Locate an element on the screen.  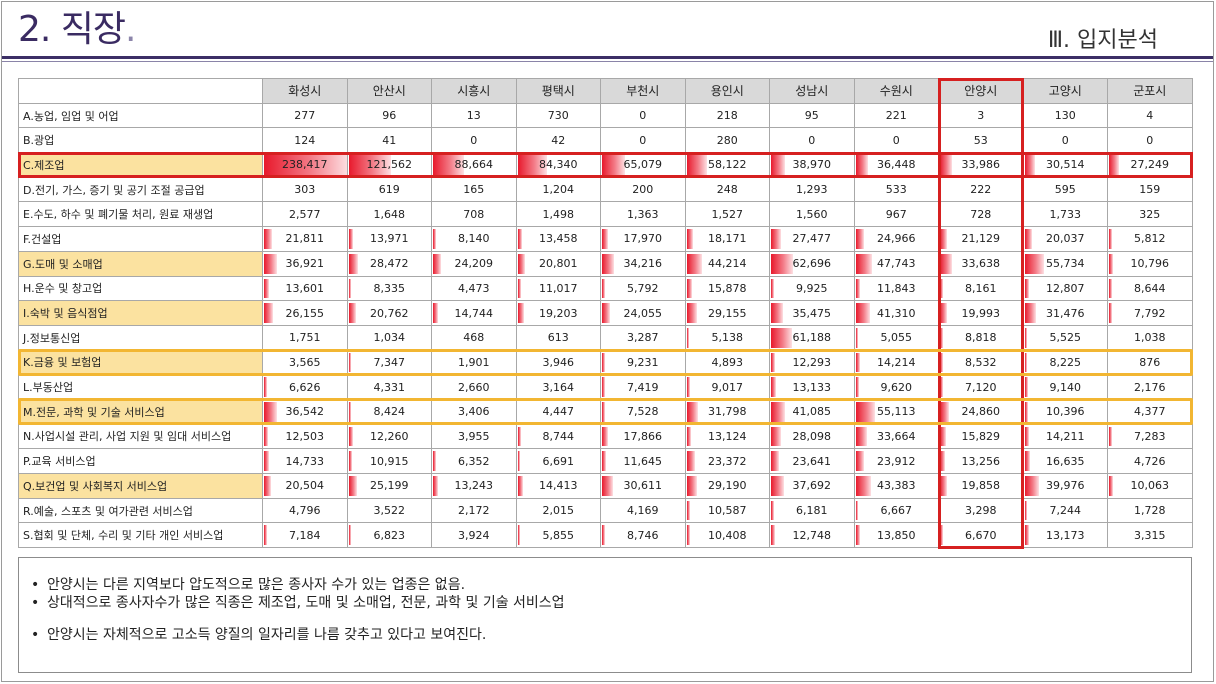
value-text: 13,243 is located at coordinates (474, 486).